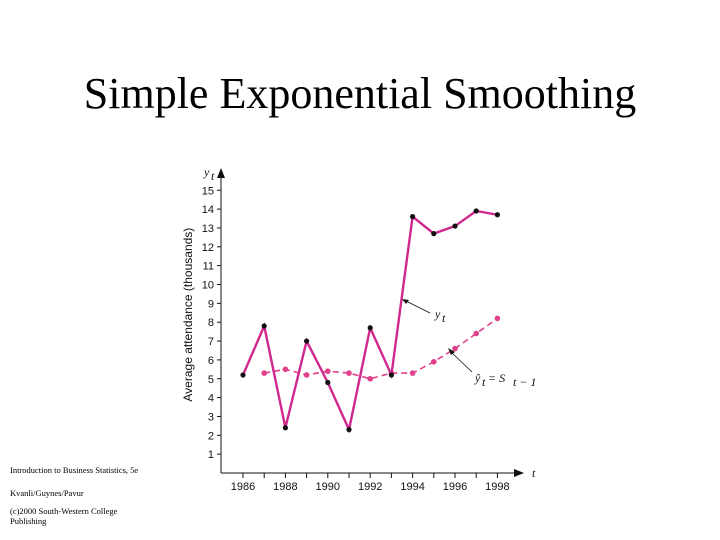  I want to click on y-tick-label: 6, so click(211, 361).